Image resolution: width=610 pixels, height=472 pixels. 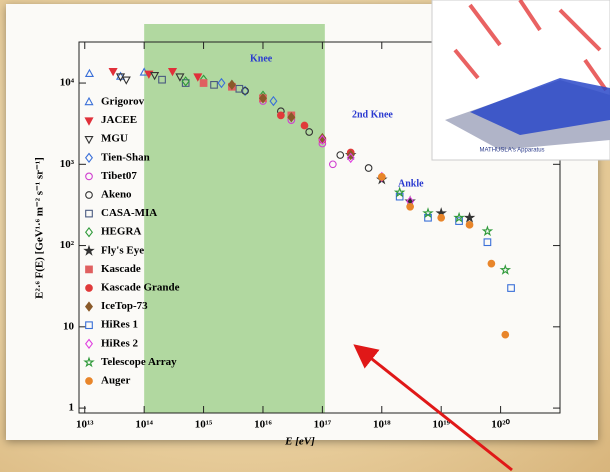 I want to click on inset: MATHUSLA's Apparatus, so click(x=520, y=80).